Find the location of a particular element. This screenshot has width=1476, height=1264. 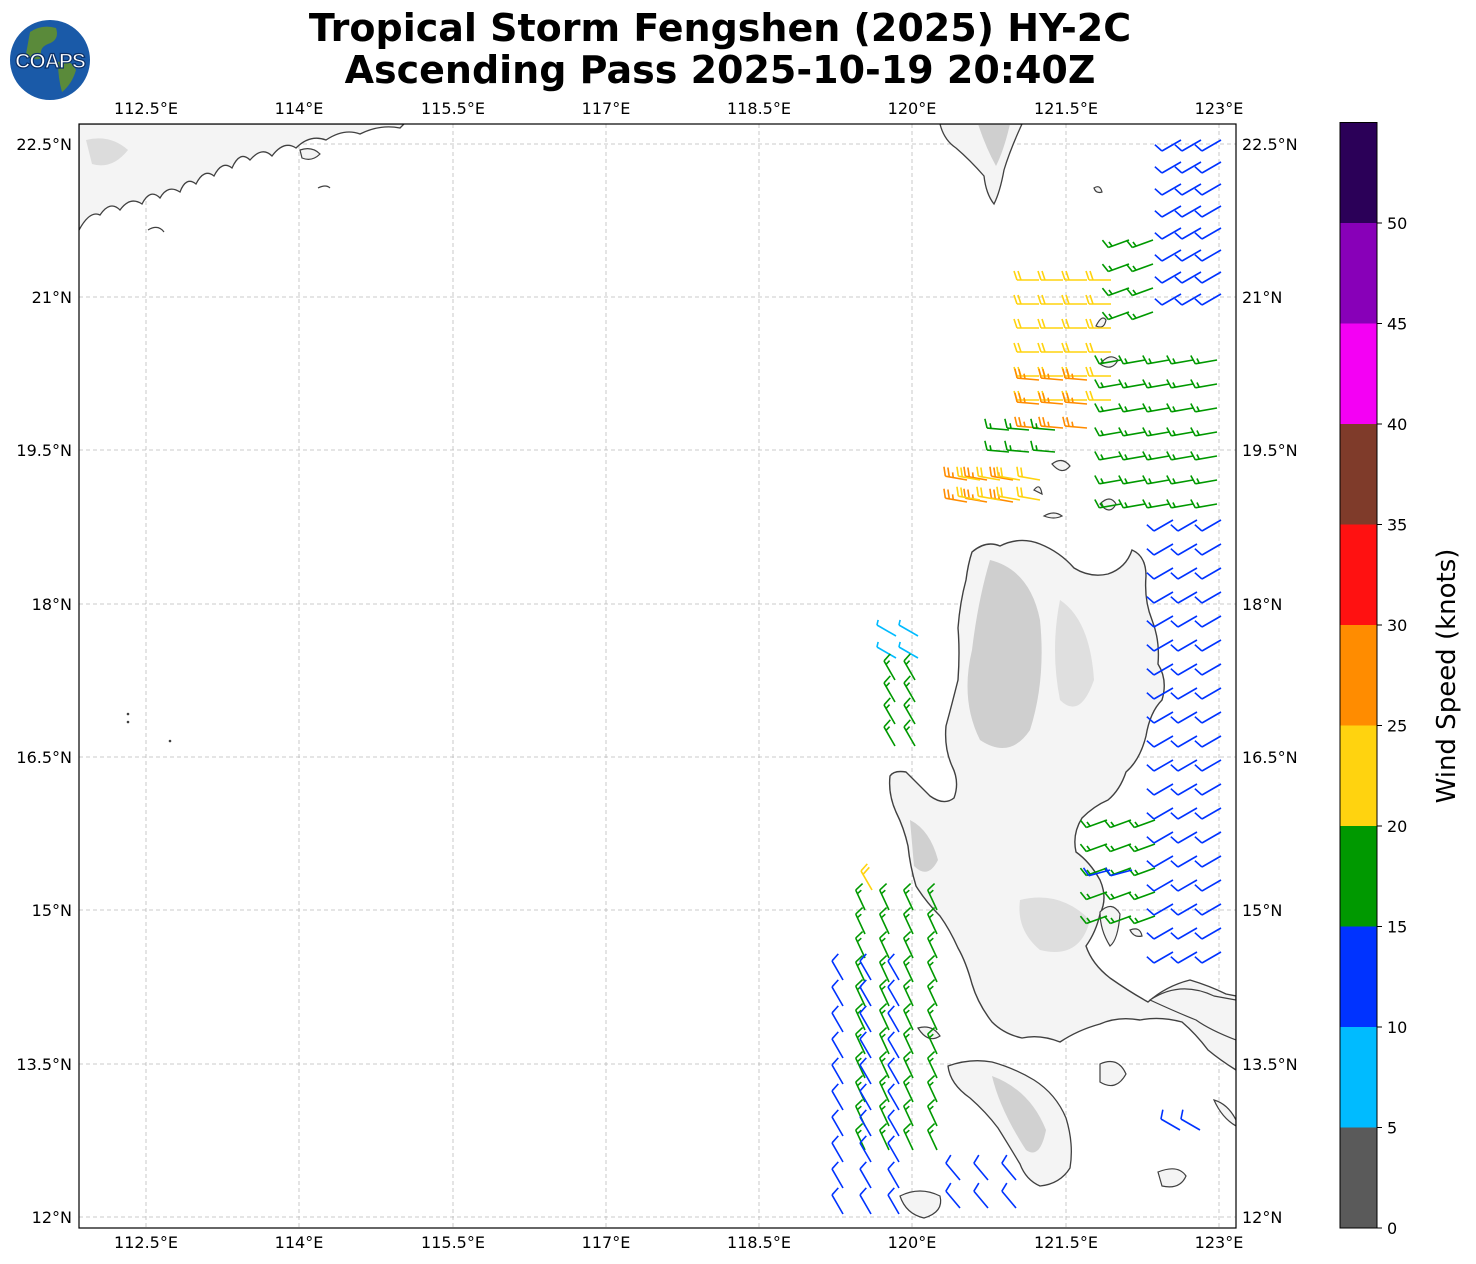

x-tick-top-label: 121.5°E is located at coordinates (1066, 108).